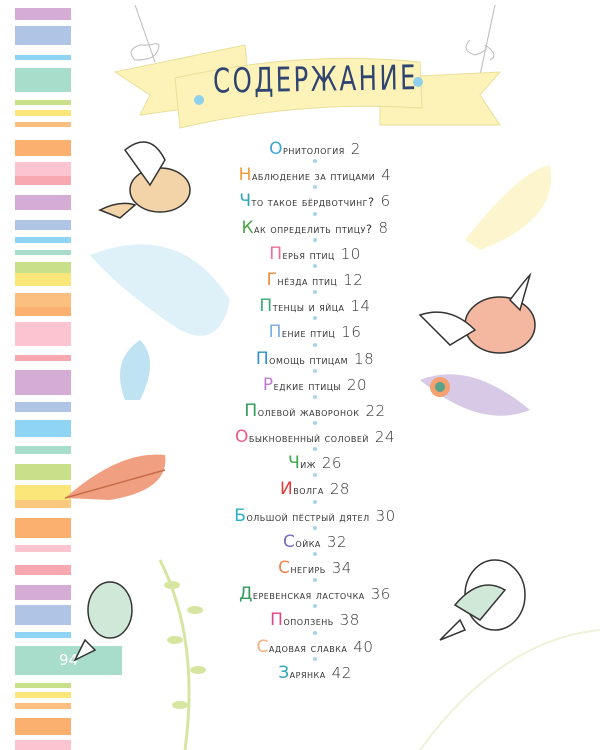 This screenshot has height=750, width=600. Describe the element at coordinates (308, 595) in the screenshot. I see `entry-title: еревенская ласточка` at that location.